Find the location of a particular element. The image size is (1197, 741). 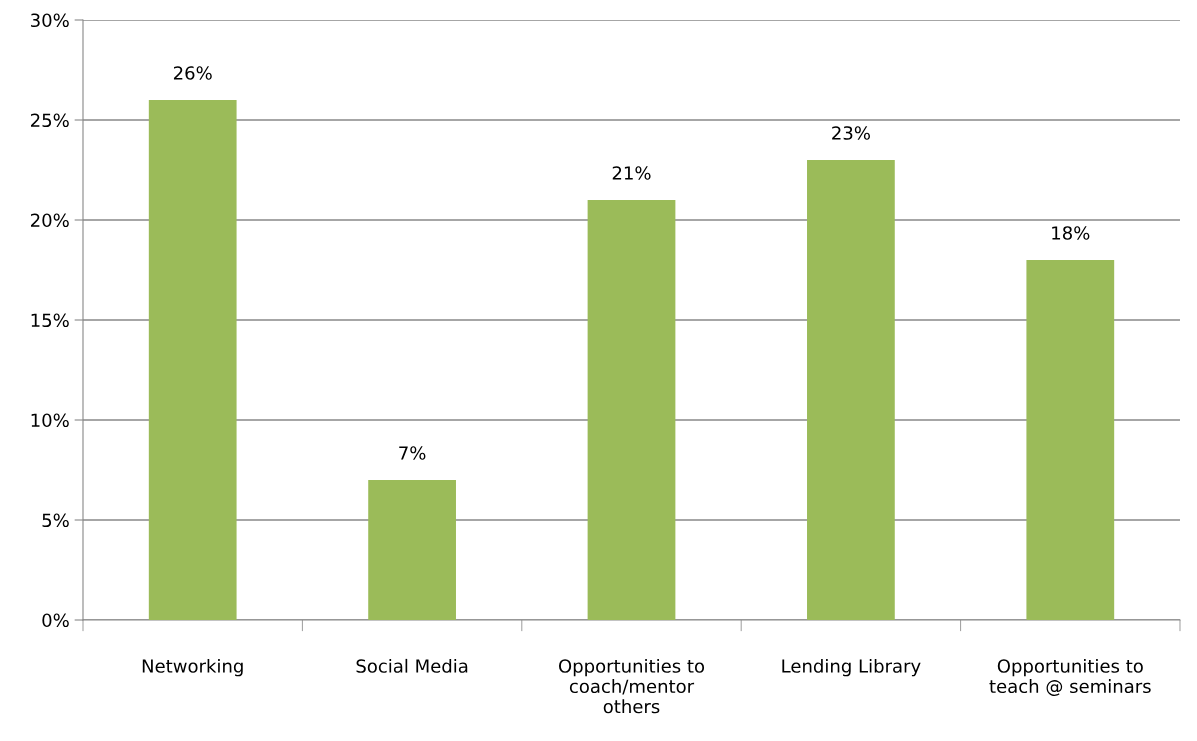

data-label: 18% is located at coordinates (1071, 233).